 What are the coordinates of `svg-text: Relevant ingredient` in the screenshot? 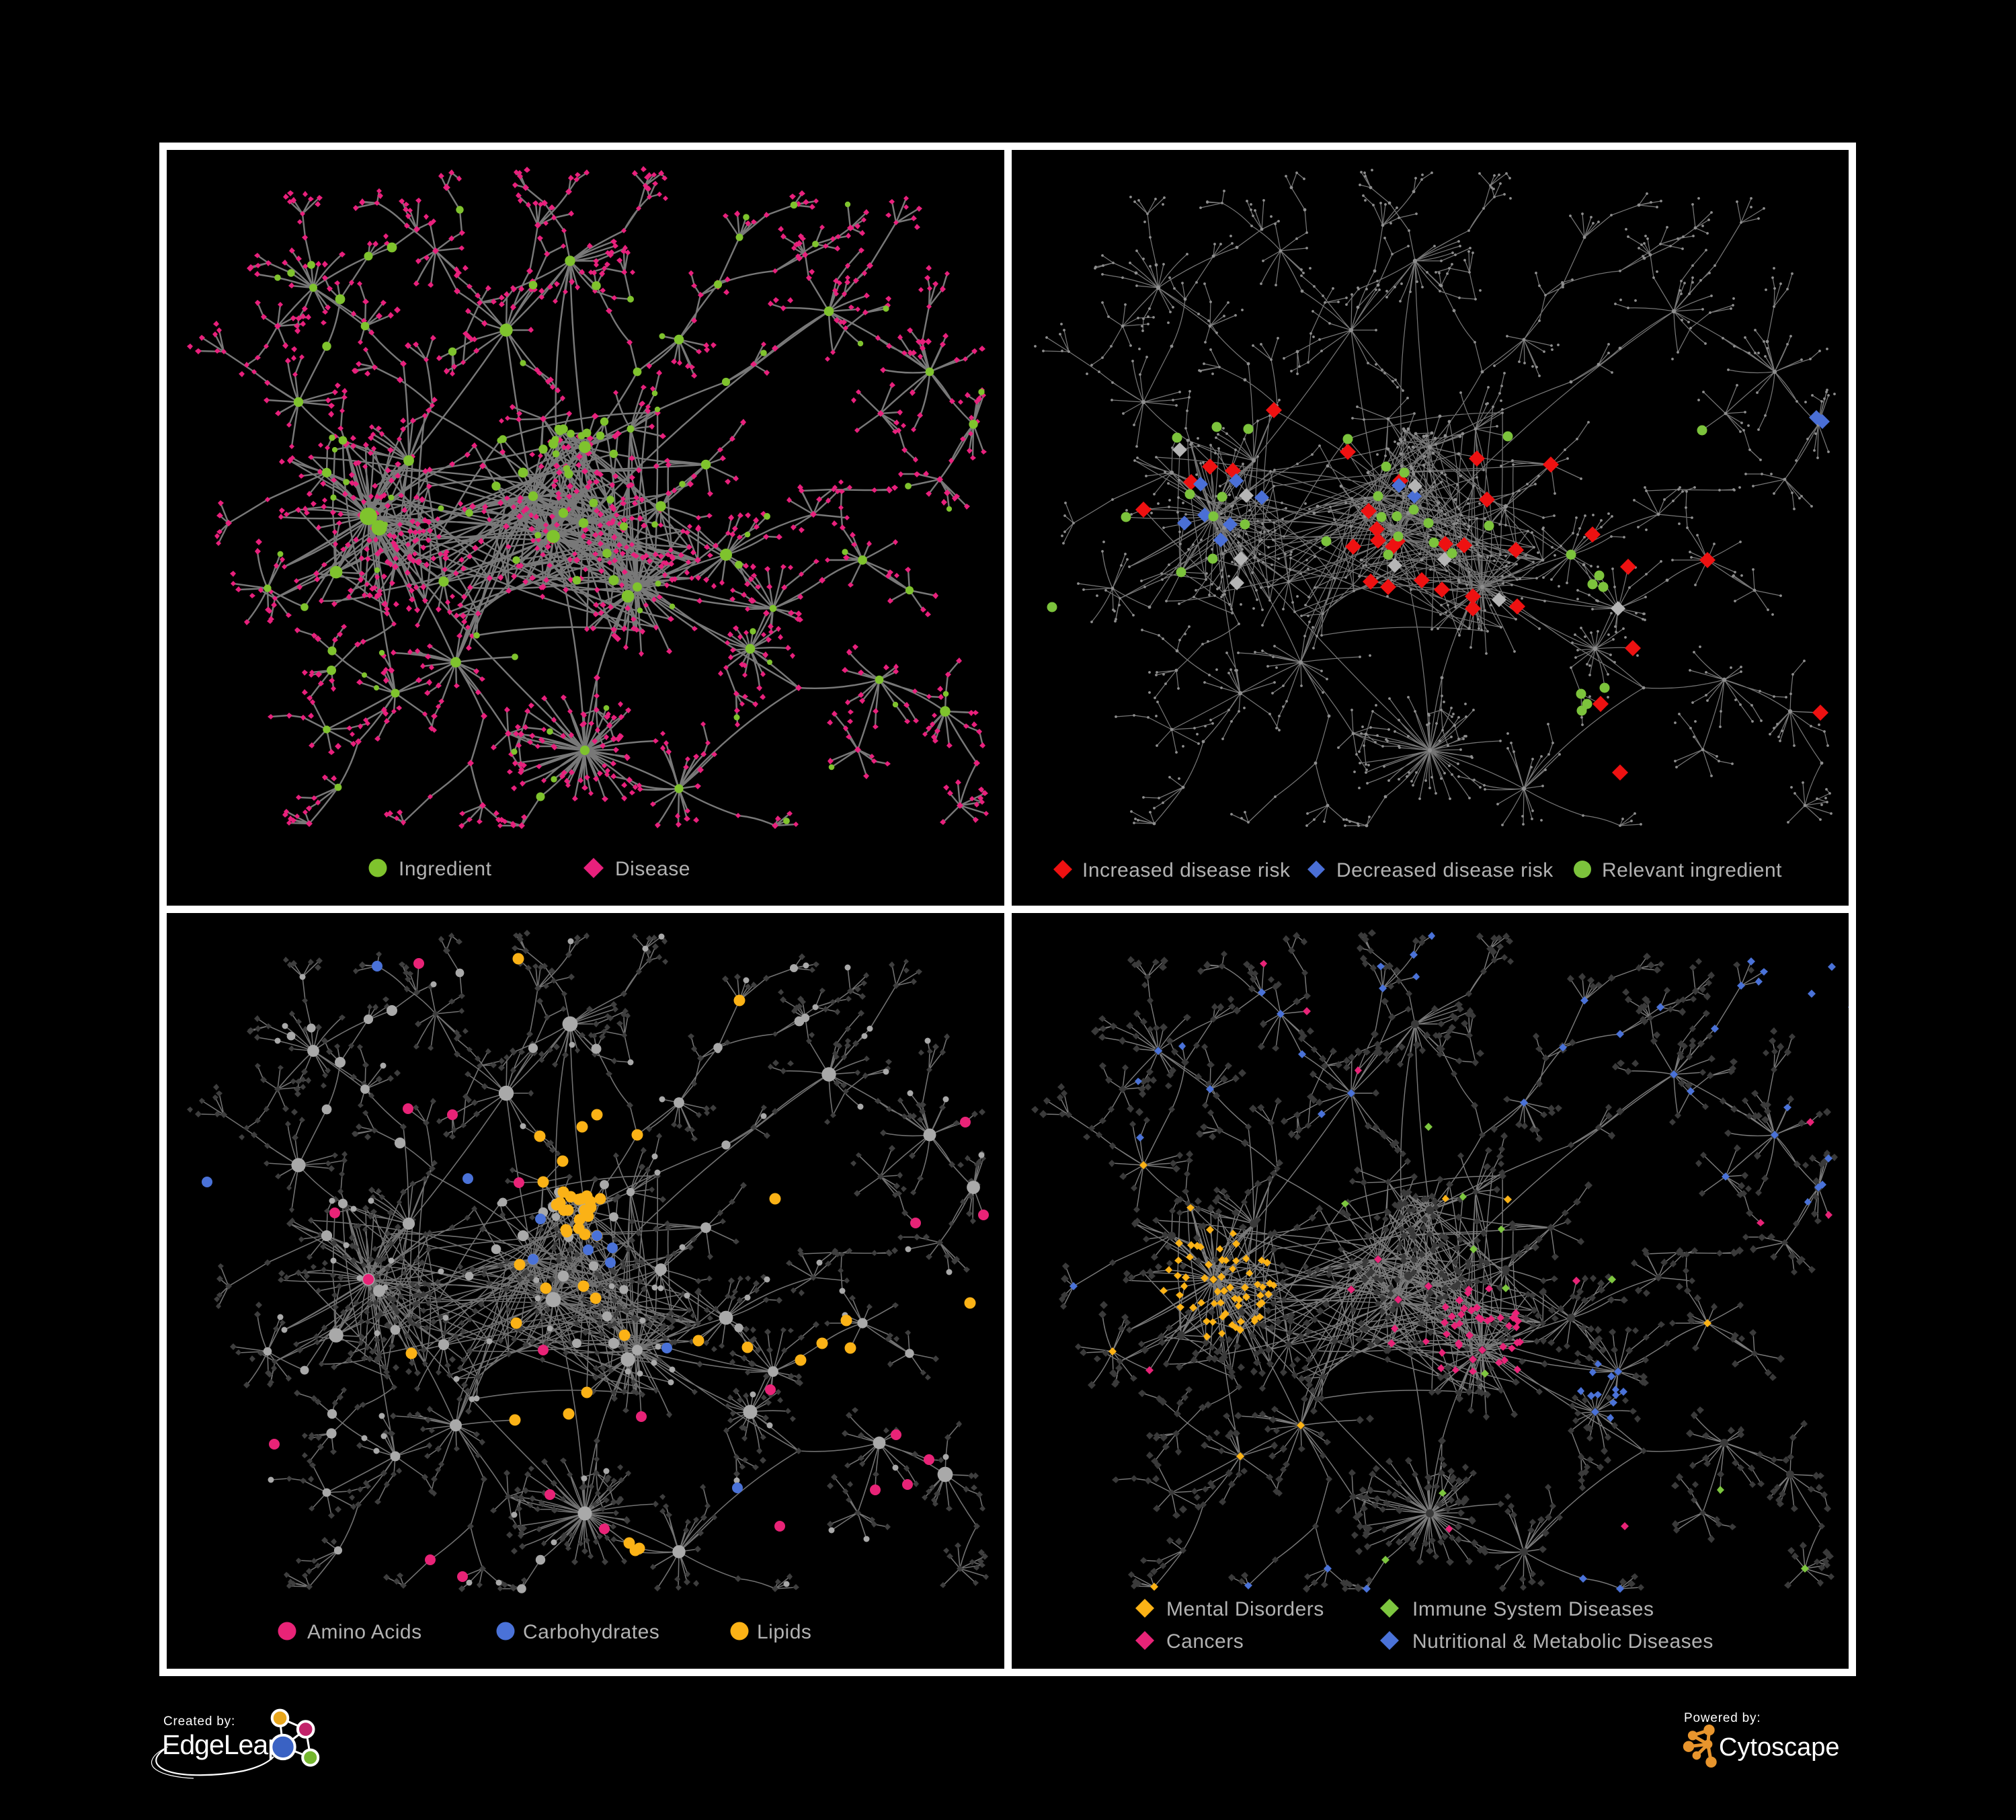 It's located at (1692, 870).